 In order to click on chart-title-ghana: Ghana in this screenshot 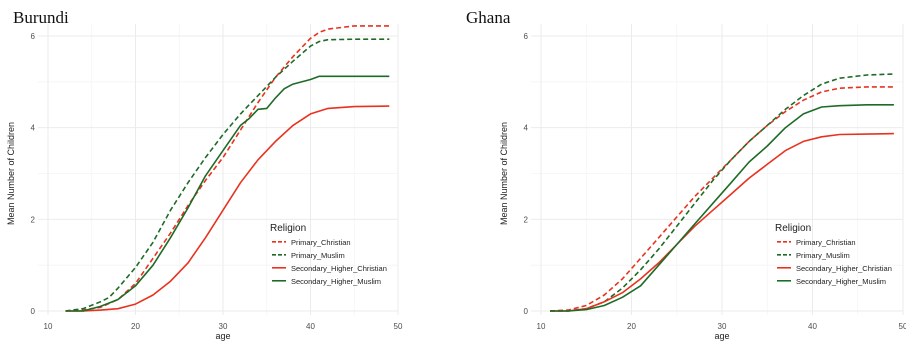, I will do `click(488, 17)`.